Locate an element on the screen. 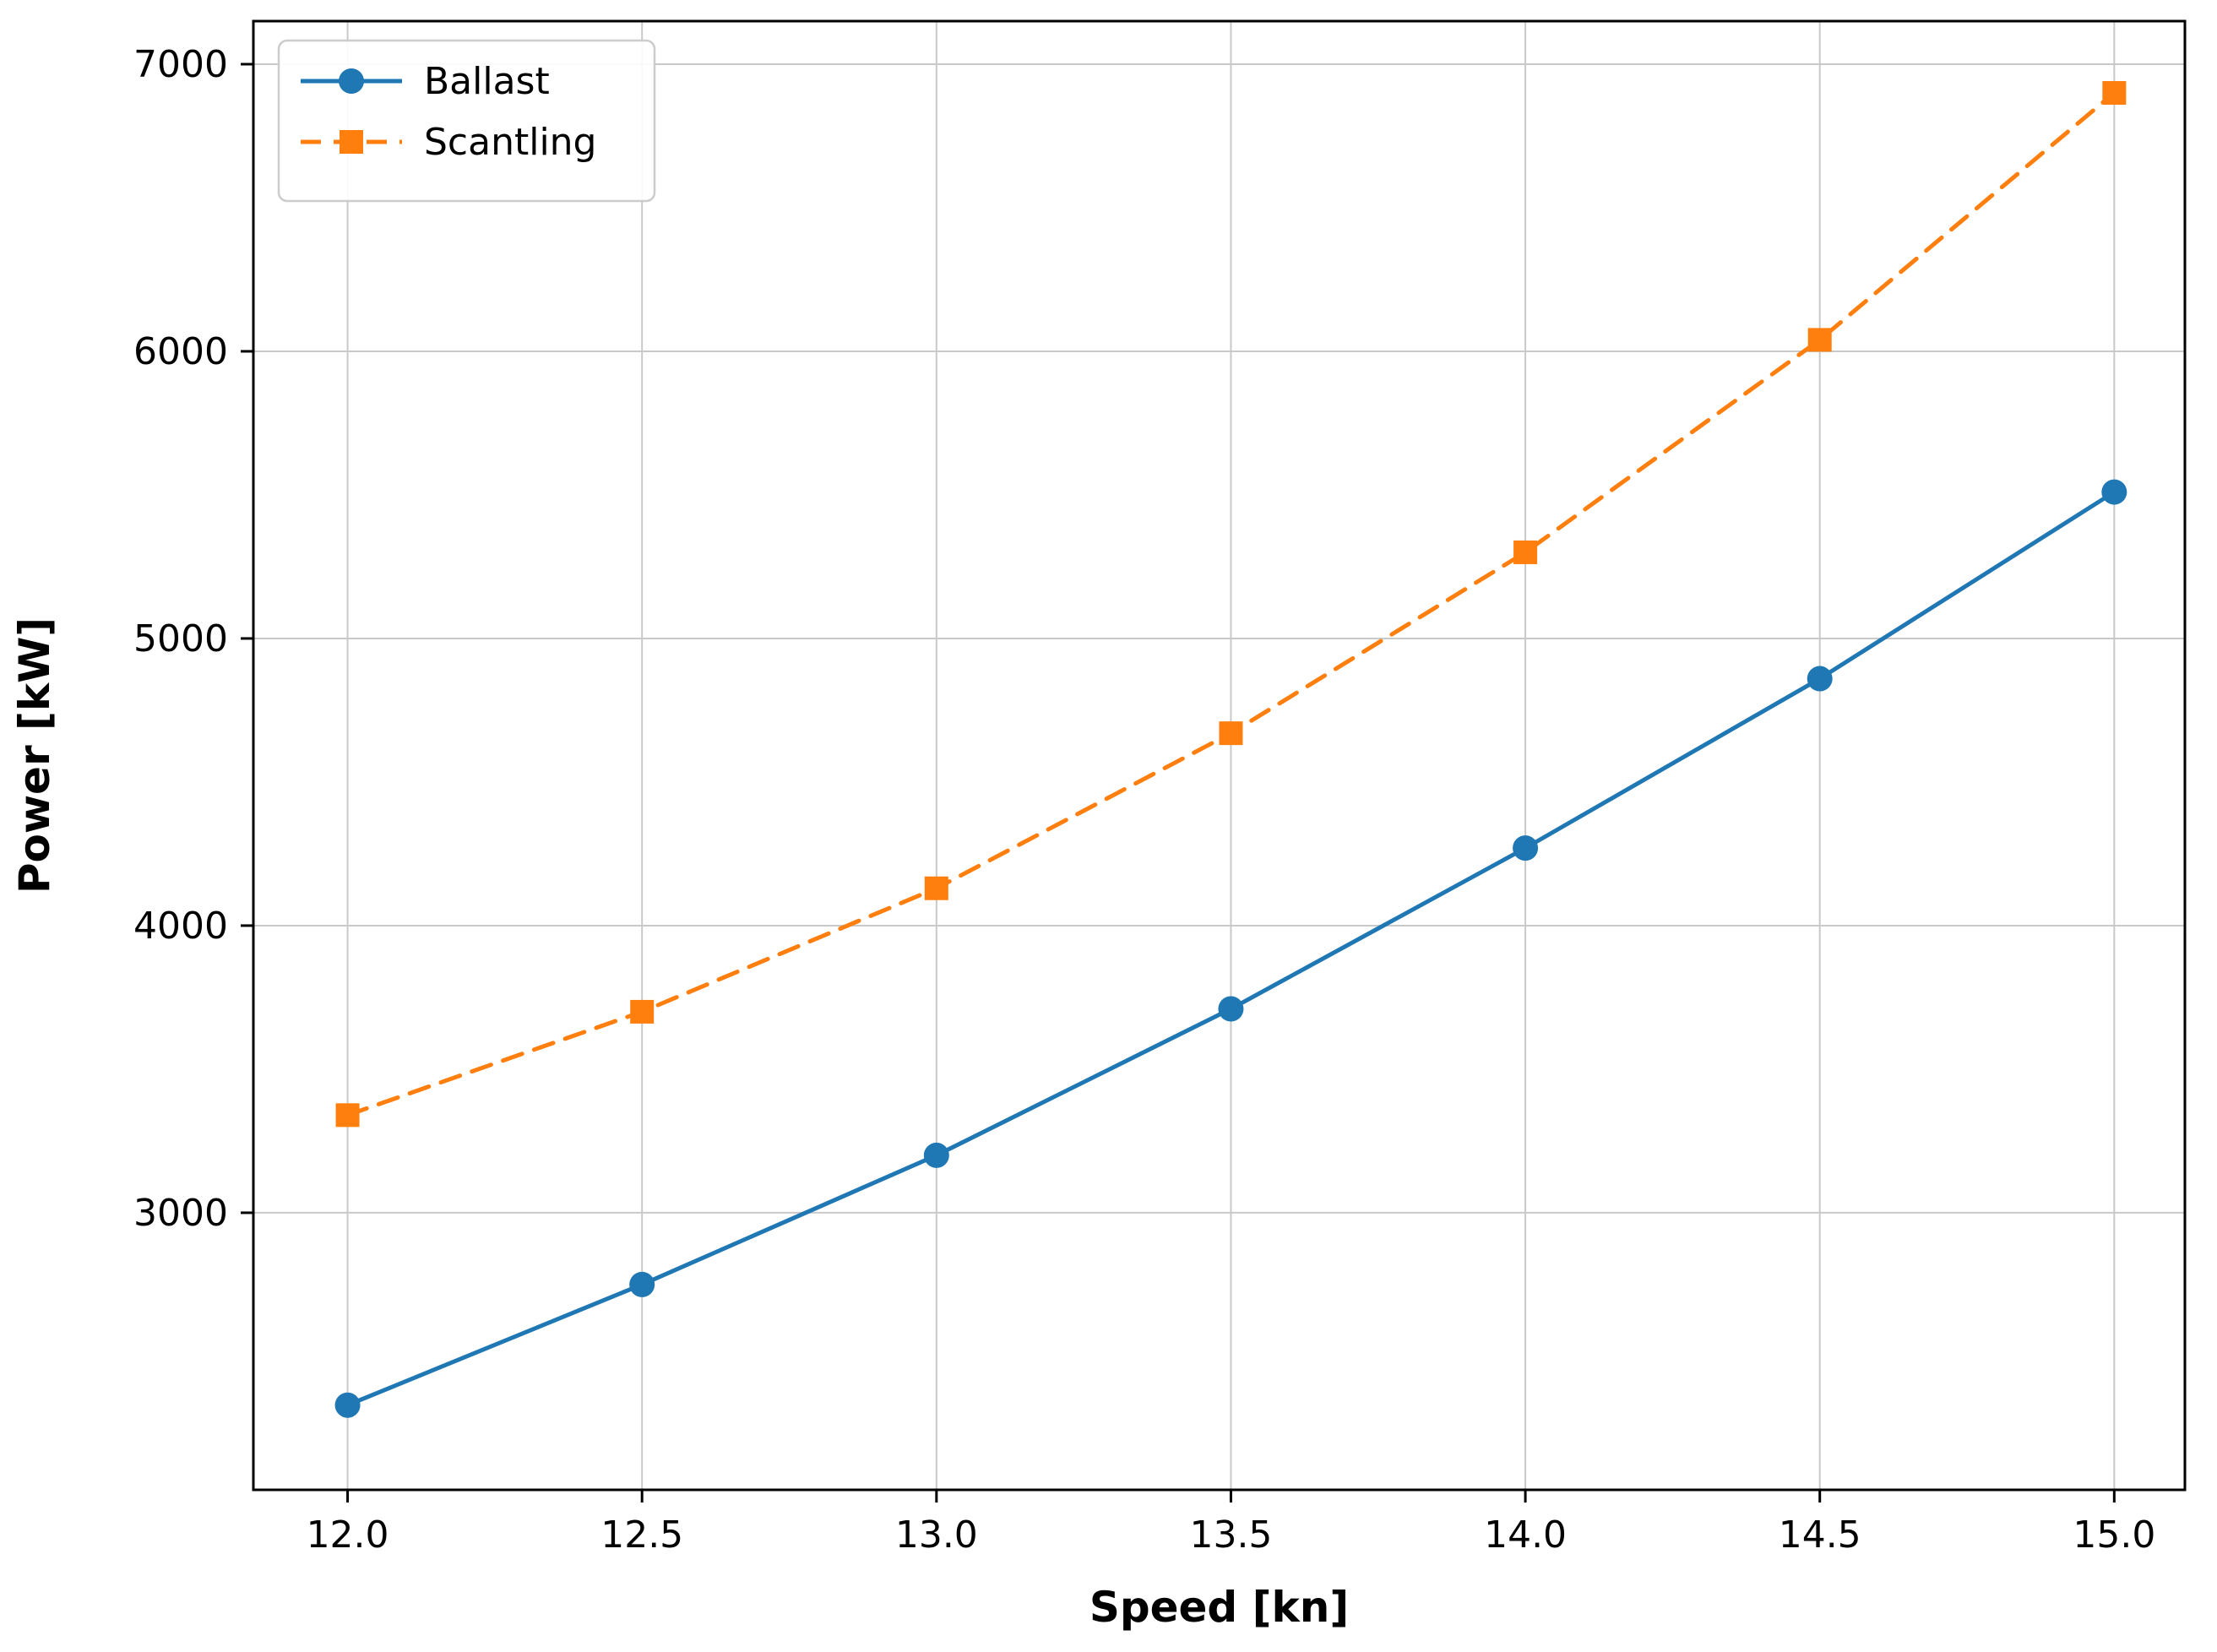  y-tick-label: 4000 is located at coordinates (180, 926).